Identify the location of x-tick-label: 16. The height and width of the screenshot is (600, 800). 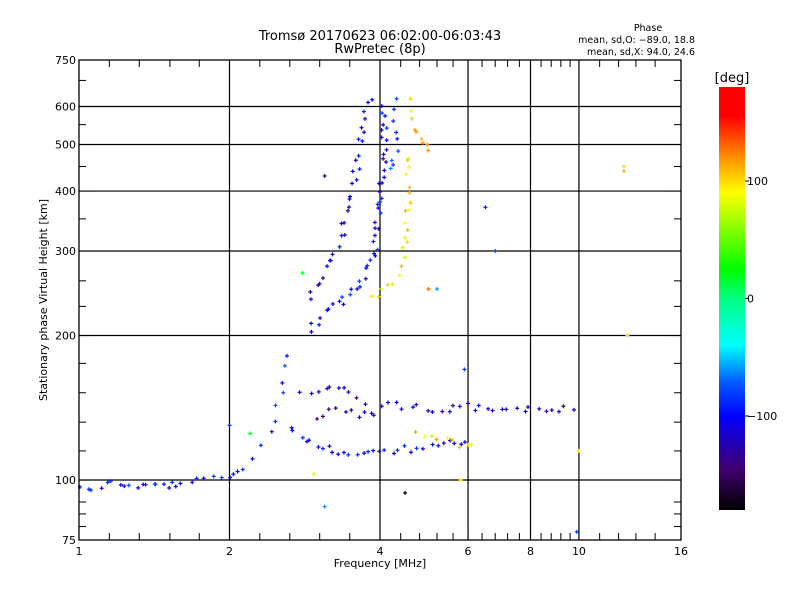
(681, 551).